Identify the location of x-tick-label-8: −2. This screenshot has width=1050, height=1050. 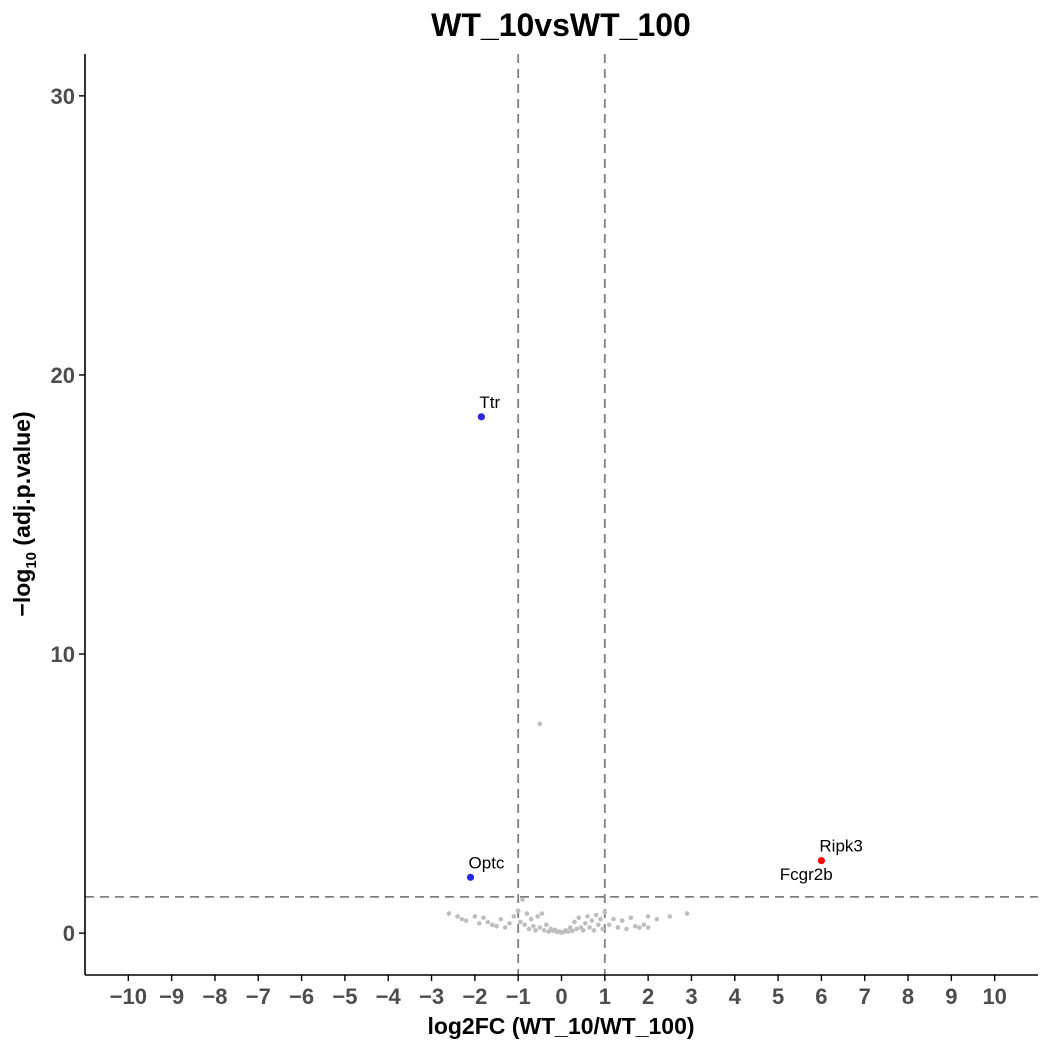
(474, 996).